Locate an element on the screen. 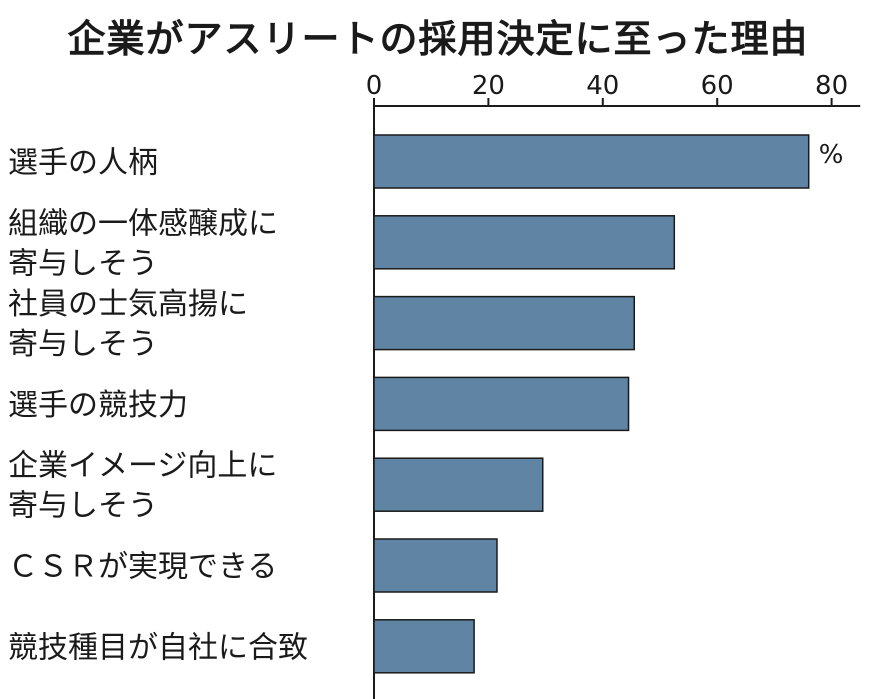  x-tick-label: 40 is located at coordinates (602, 86).